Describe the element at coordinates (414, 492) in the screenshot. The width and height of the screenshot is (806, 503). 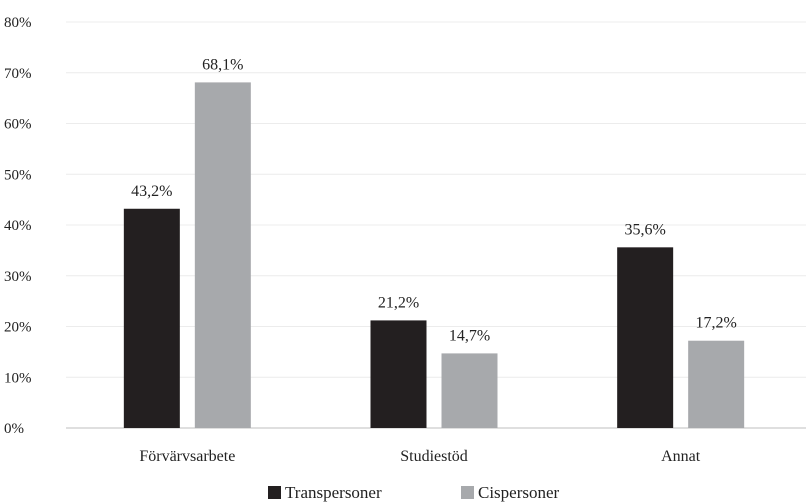
I see `legend: Transpersoner Cispersoner` at that location.